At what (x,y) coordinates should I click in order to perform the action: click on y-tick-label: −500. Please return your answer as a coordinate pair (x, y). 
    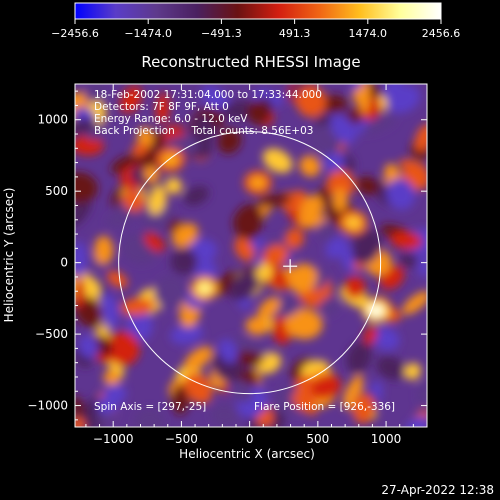
    Looking at the image, I should click on (51, 334).